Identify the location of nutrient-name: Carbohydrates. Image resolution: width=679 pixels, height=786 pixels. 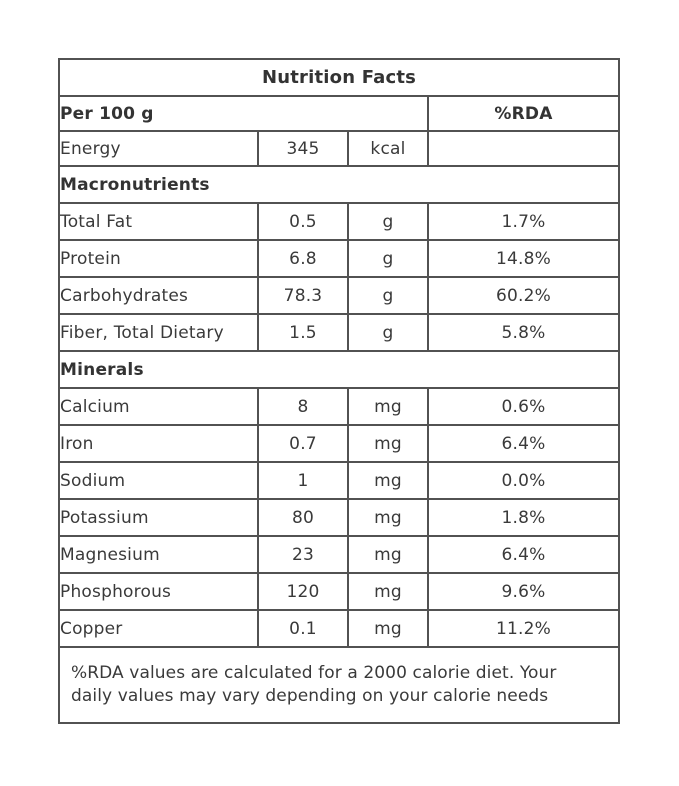
(158, 295).